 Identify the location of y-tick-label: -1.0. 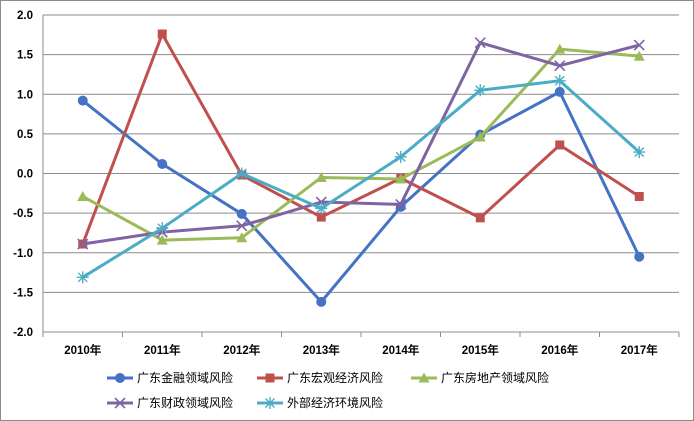
(23, 254).